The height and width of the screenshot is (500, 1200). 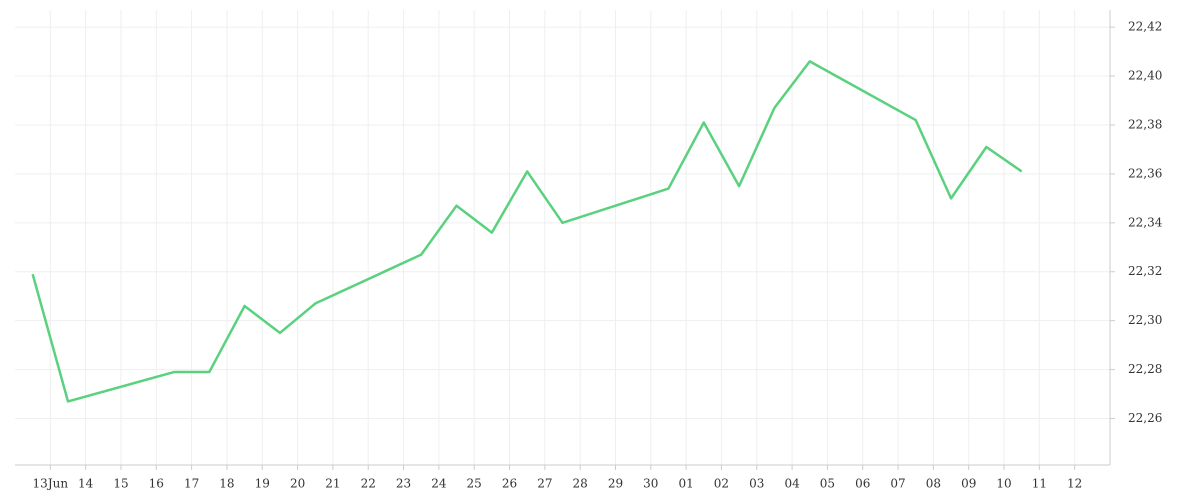 I want to click on x-tick-label: 17, so click(x=191, y=484).